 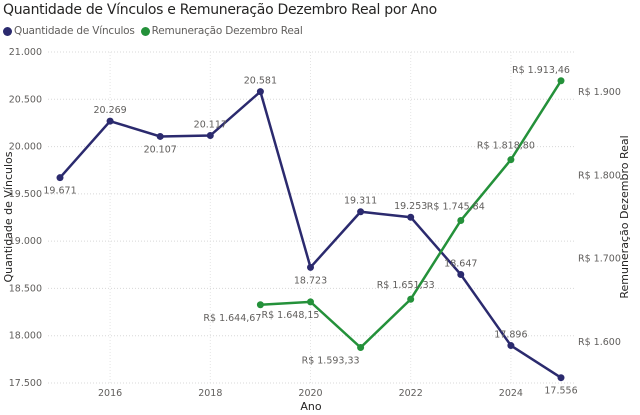 I want to click on x-tick-label: 2024, so click(x=511, y=393).